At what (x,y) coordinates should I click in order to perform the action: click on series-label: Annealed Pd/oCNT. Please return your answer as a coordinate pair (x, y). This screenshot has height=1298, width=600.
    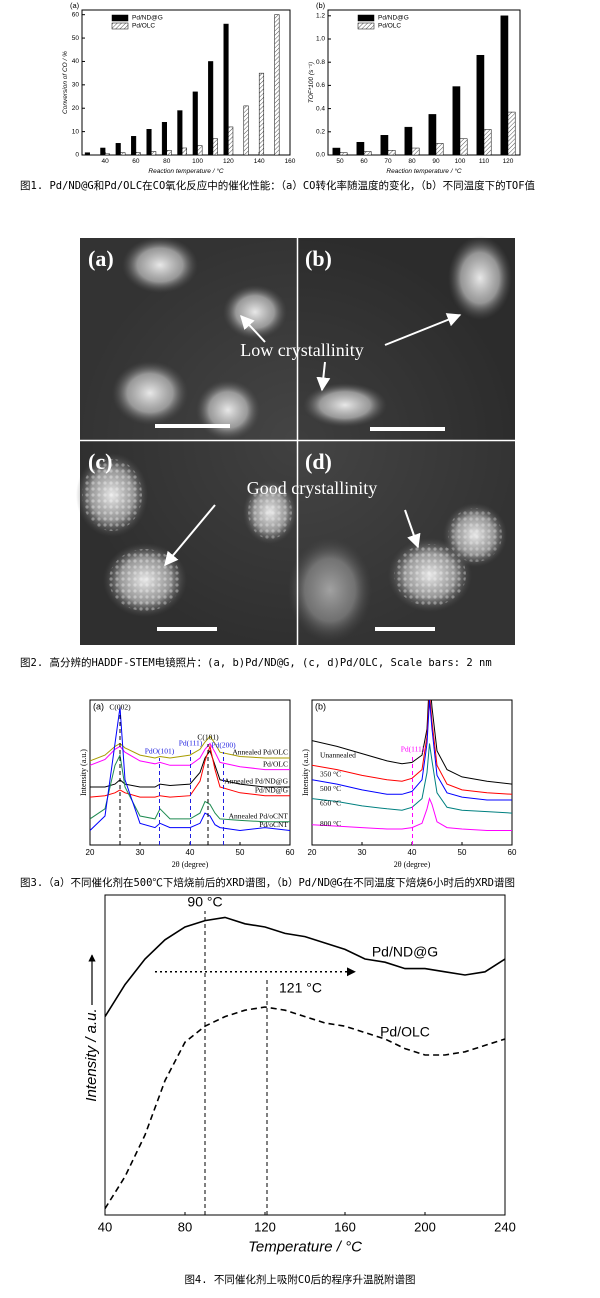
    Looking at the image, I should click on (259, 816).